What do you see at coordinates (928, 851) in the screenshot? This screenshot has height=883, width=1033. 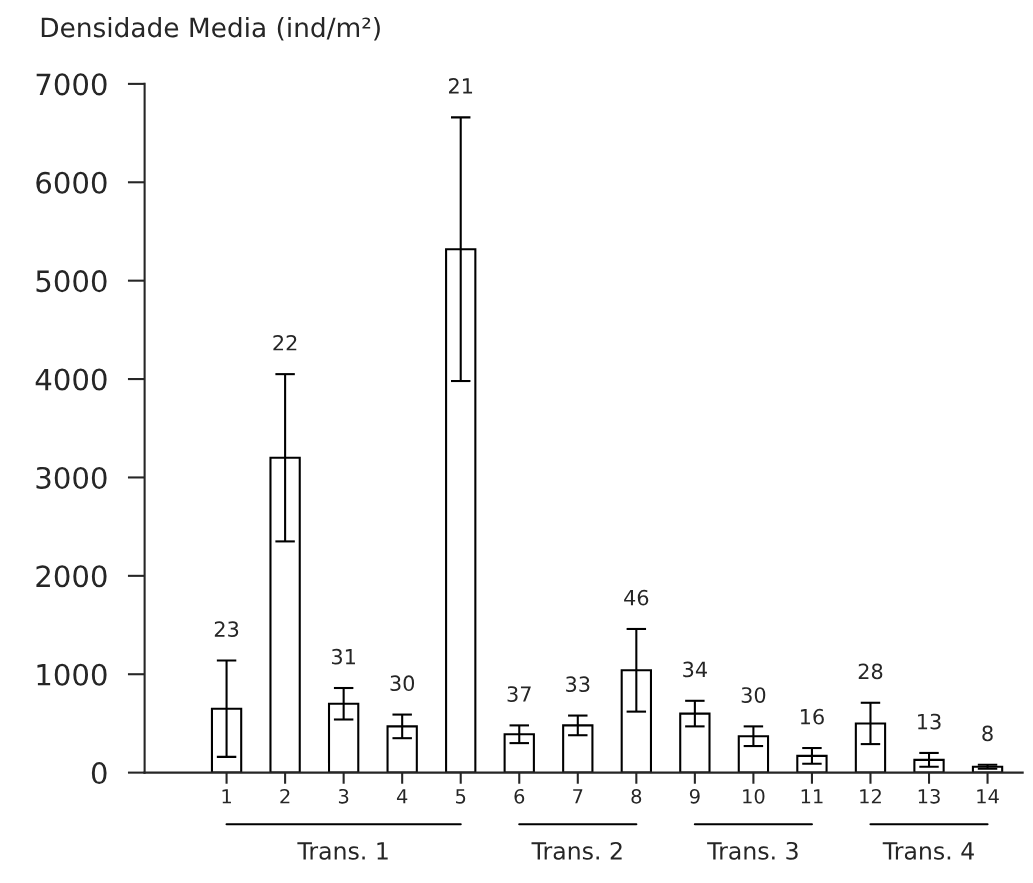 I see `text: Trans. 4` at bounding box center [928, 851].